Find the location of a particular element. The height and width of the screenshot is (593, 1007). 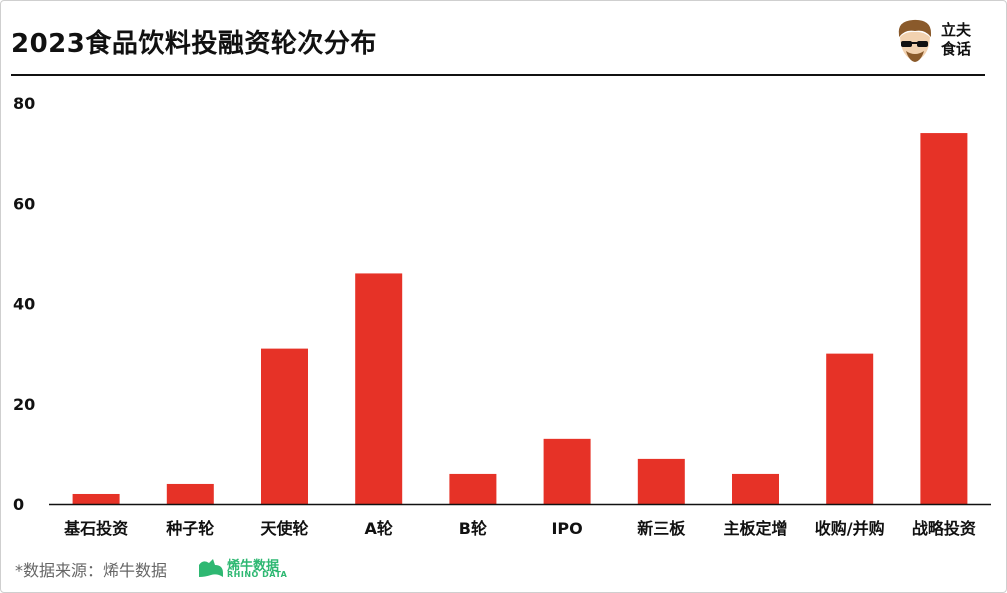

rhino-data-name: 烯牛数据 is located at coordinates (253, 566).